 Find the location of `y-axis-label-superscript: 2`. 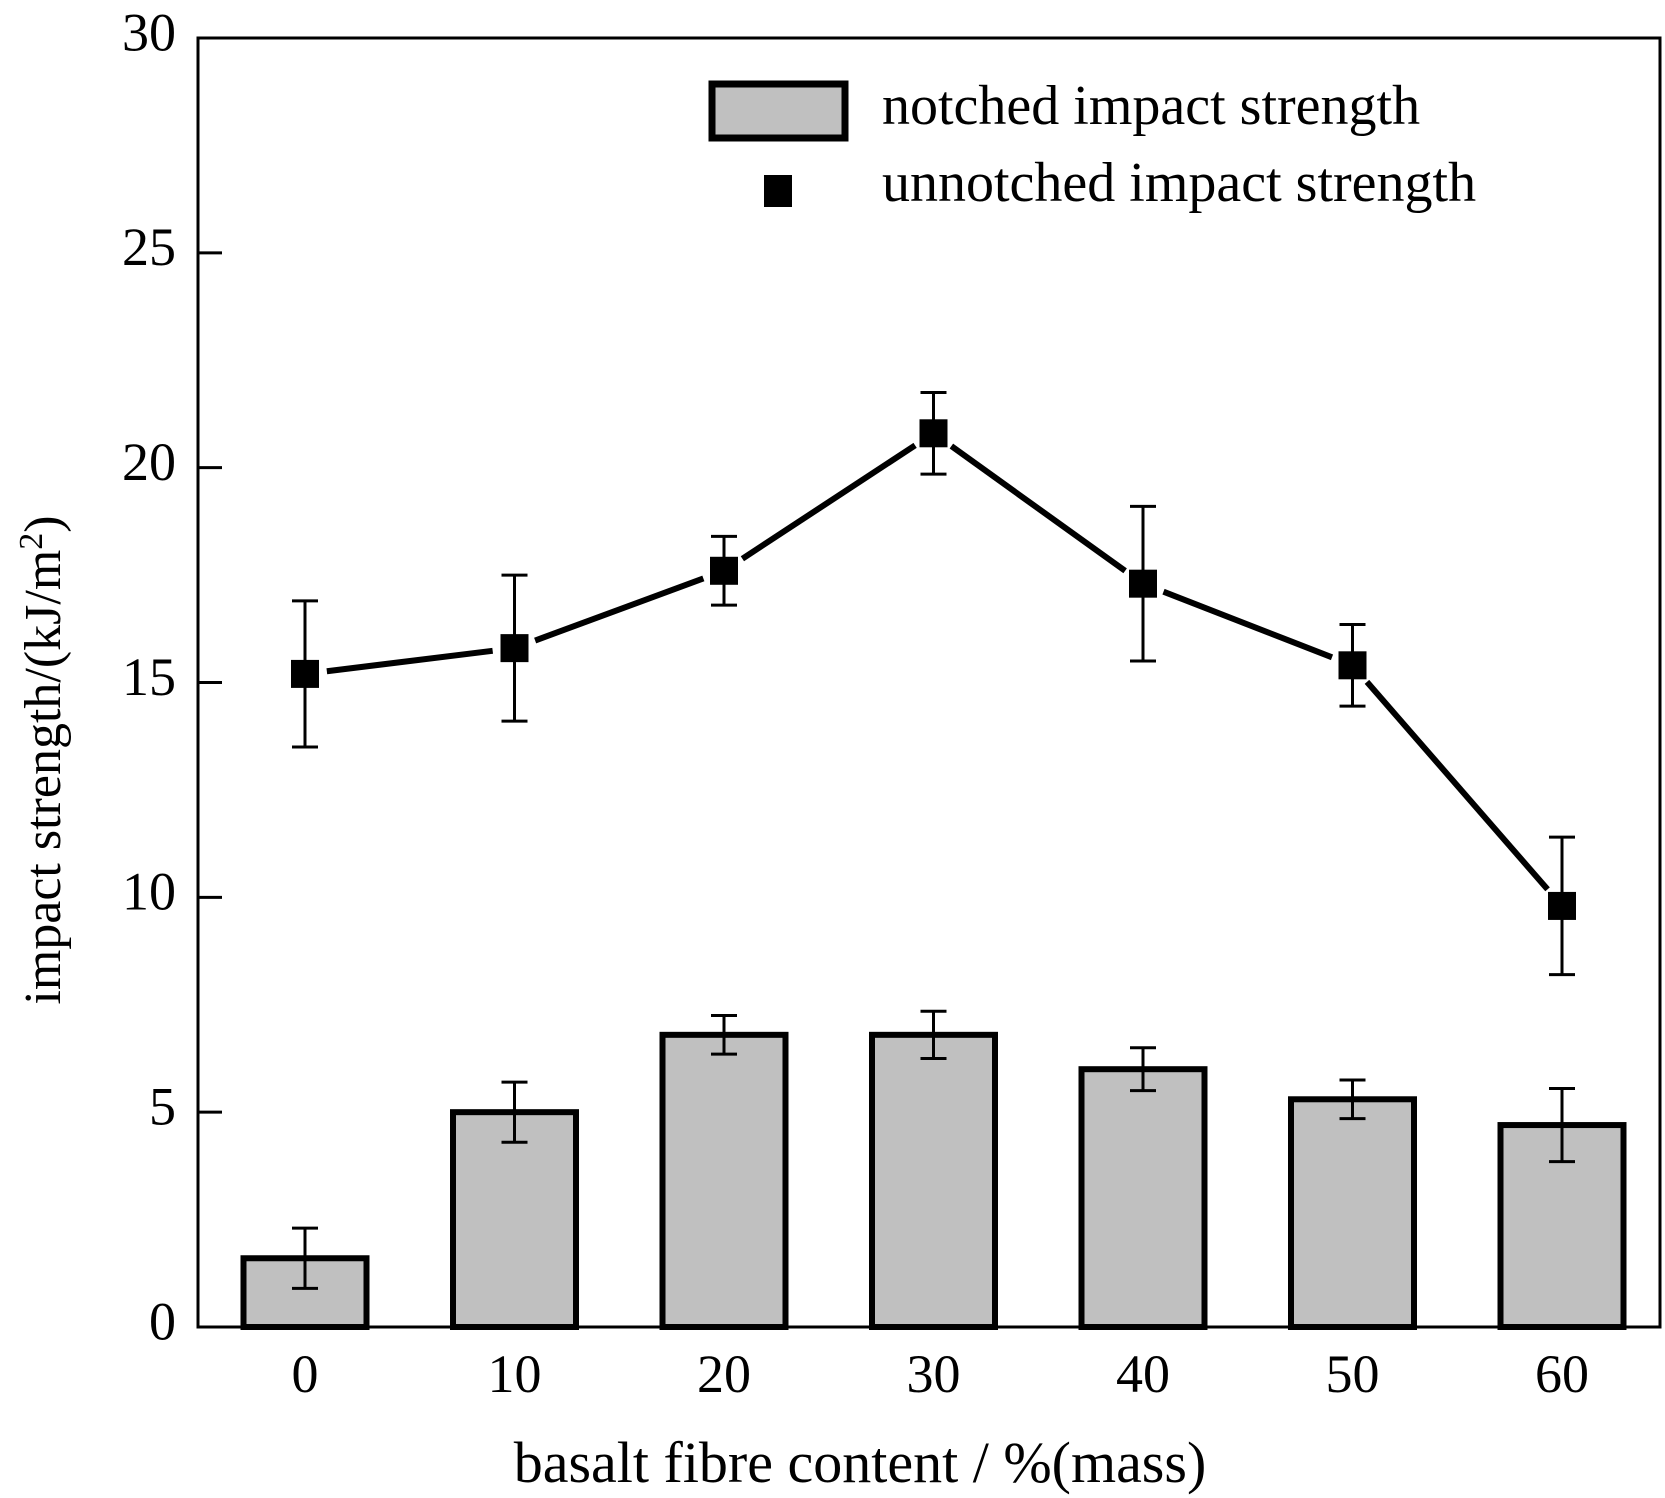

y-axis-label-superscript: 2 is located at coordinates (31, 541).